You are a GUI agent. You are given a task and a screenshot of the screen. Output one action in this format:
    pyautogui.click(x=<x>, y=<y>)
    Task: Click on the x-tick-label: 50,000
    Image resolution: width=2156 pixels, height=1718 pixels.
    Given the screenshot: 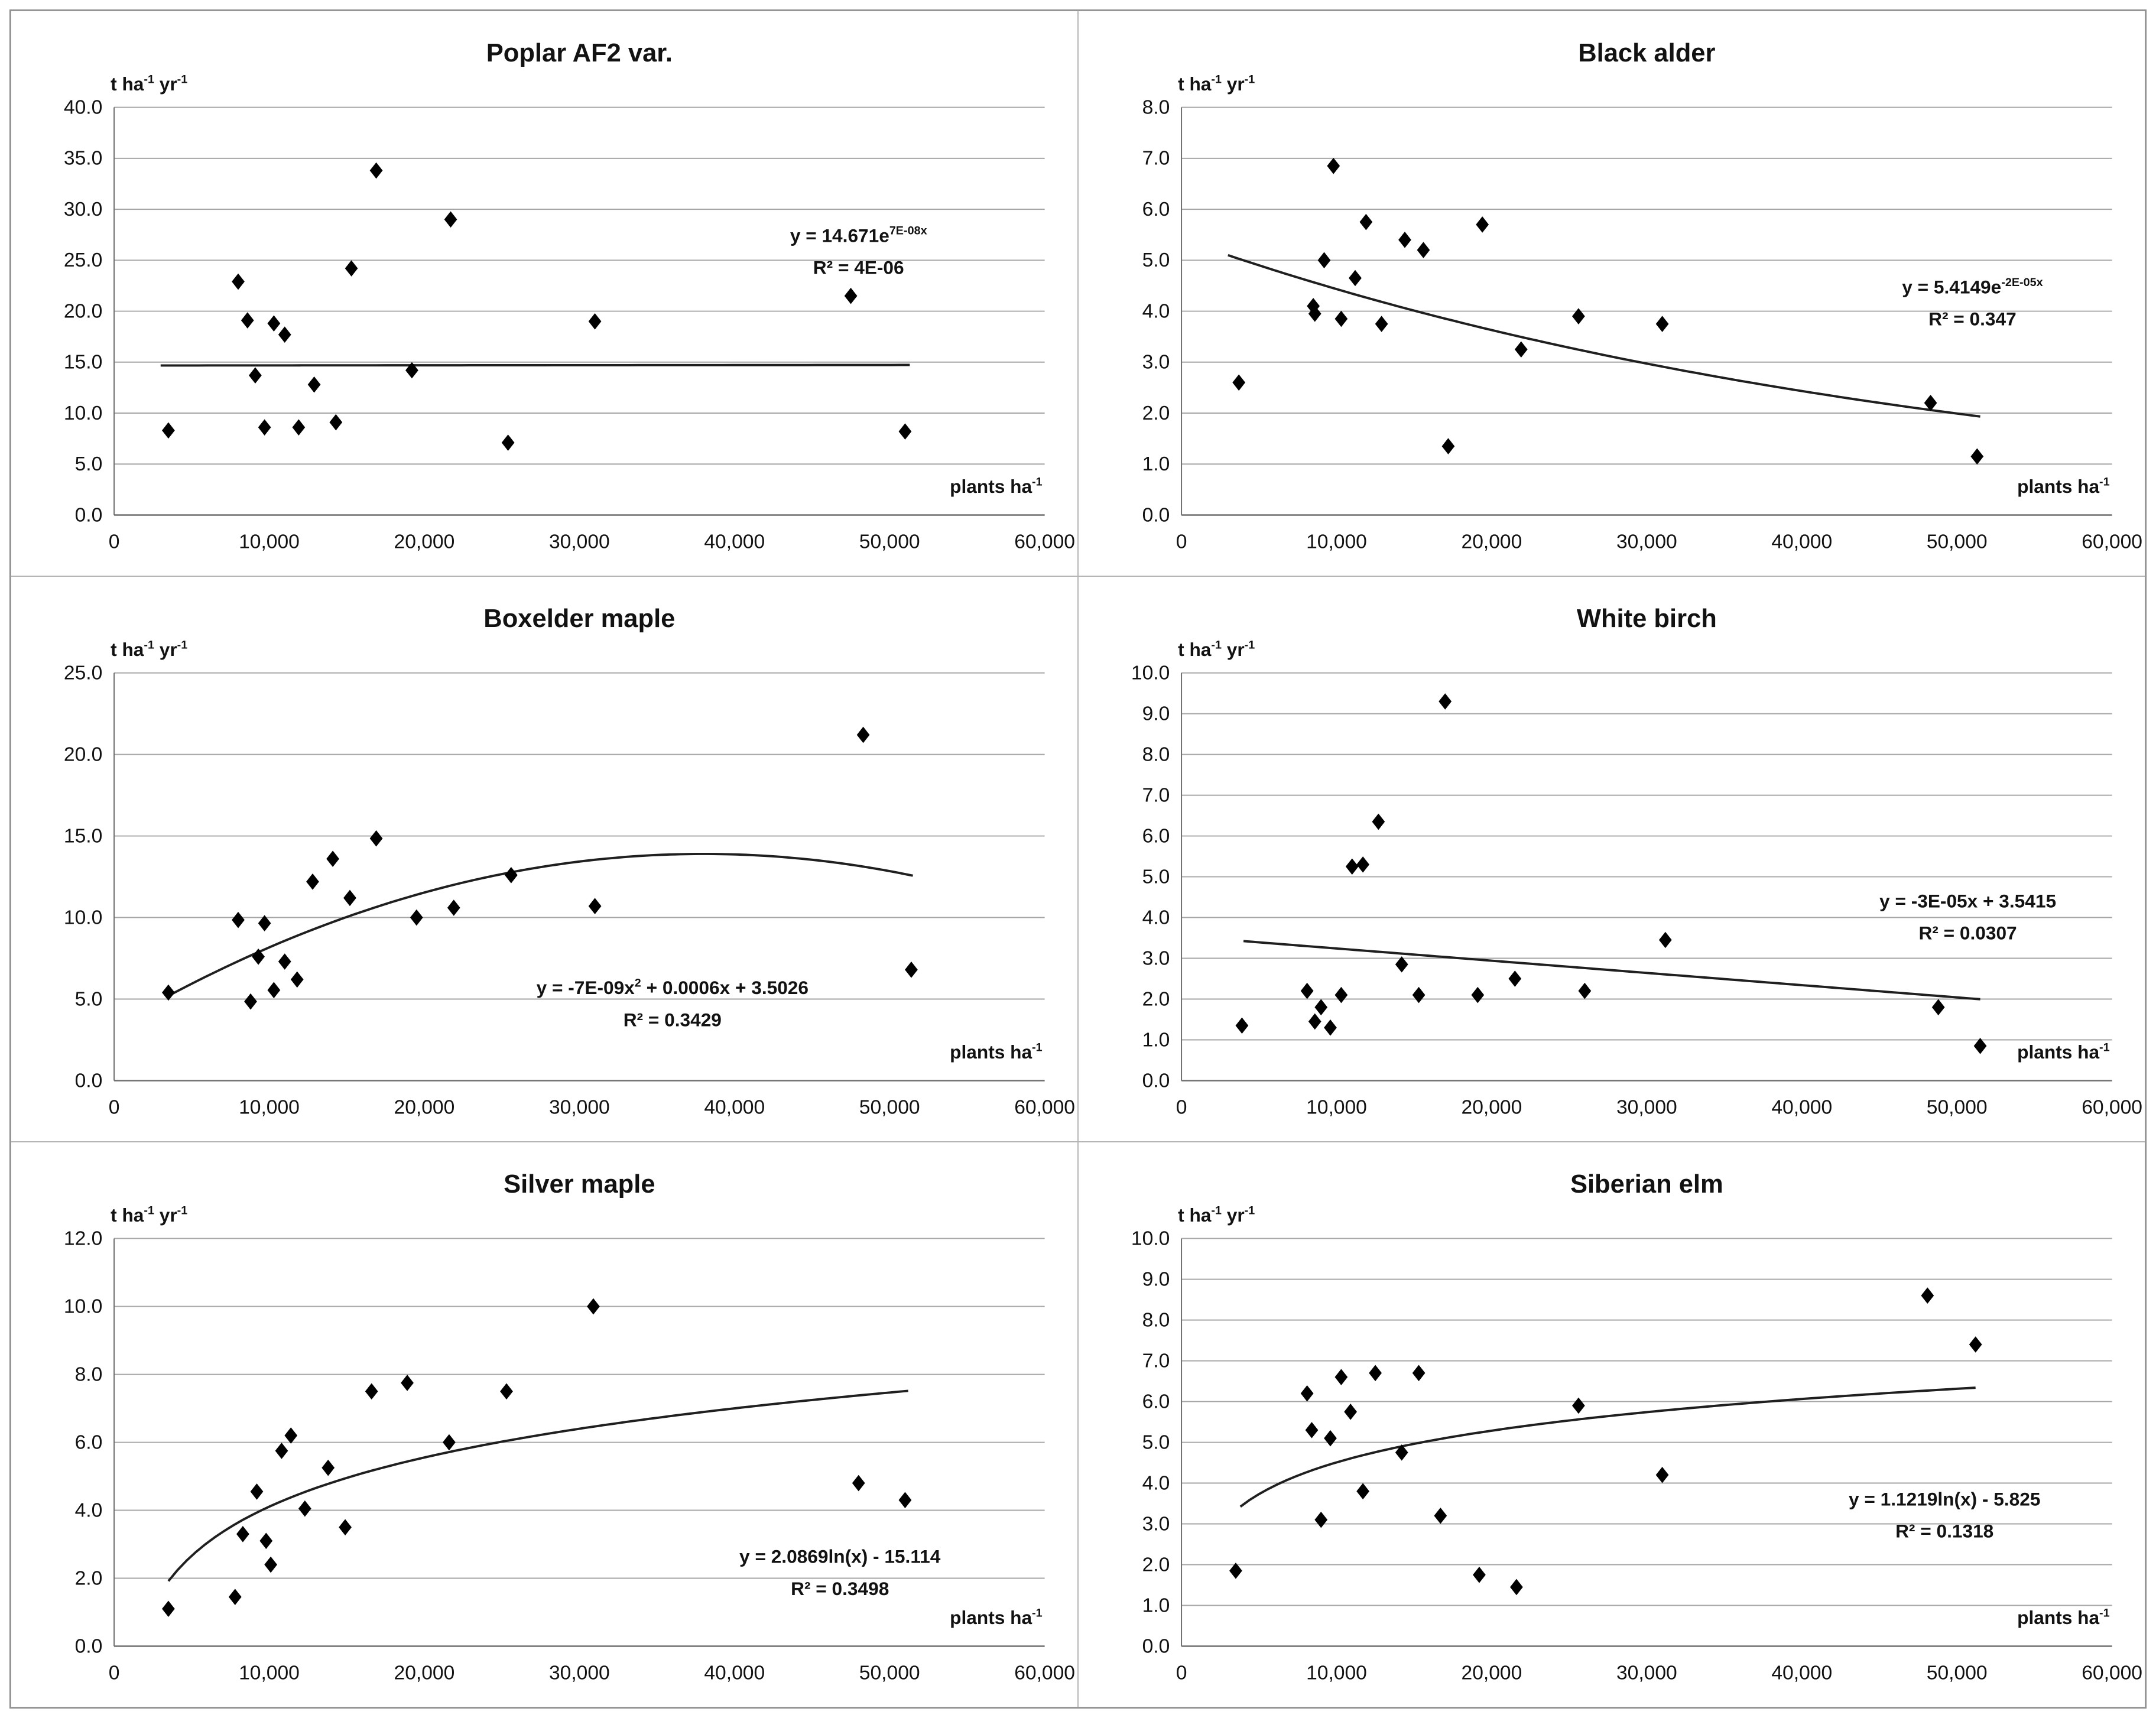 What is the action you would take?
    pyautogui.click(x=1957, y=542)
    